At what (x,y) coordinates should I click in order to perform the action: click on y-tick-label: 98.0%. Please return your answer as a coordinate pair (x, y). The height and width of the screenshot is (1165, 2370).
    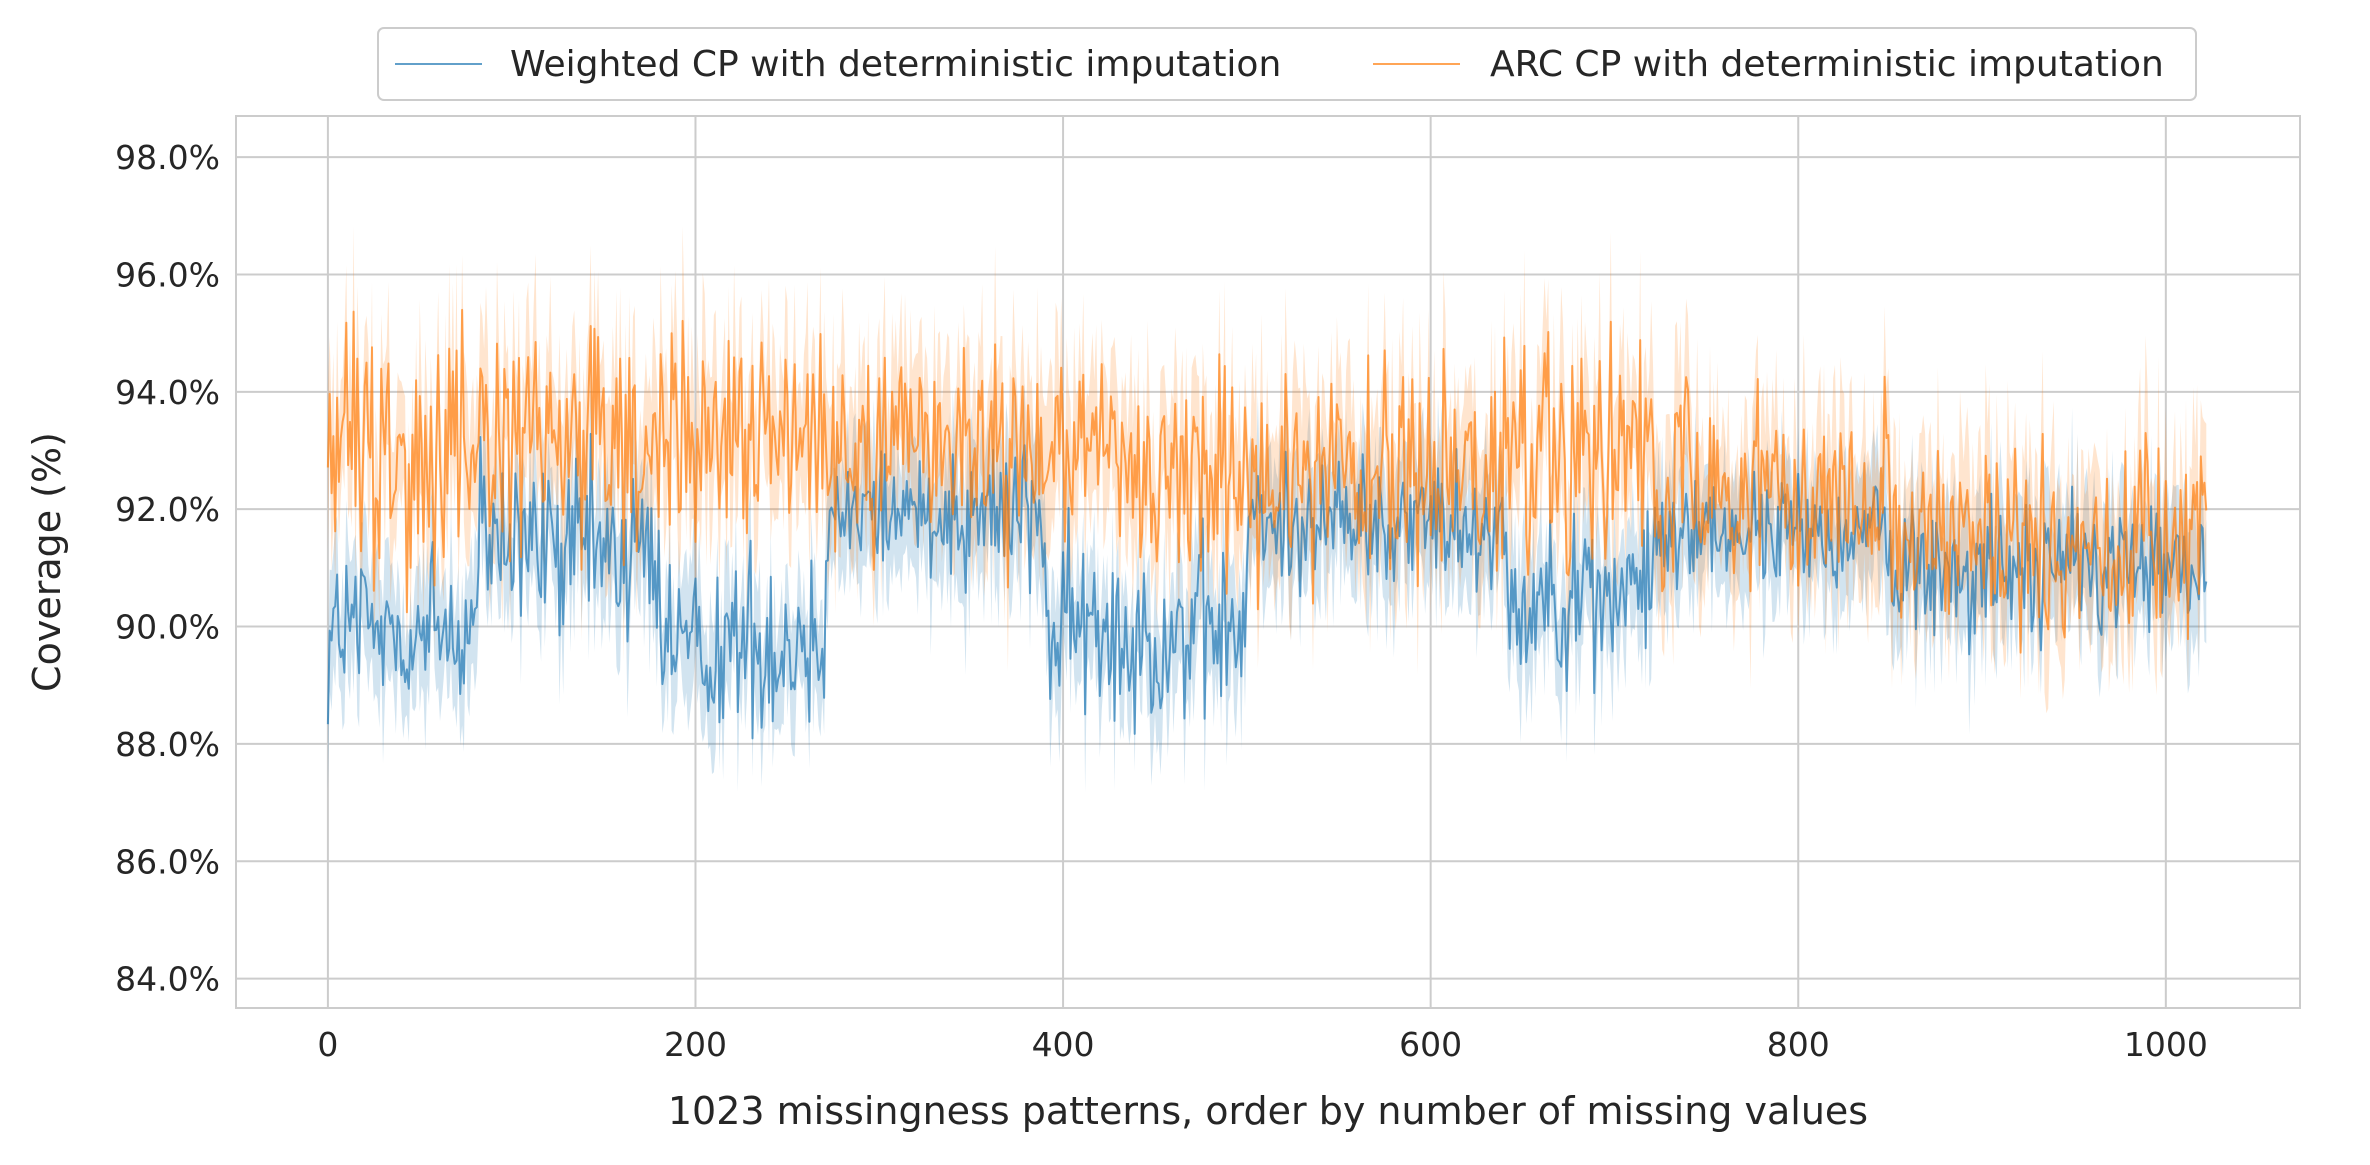
    Looking at the image, I should click on (167, 157).